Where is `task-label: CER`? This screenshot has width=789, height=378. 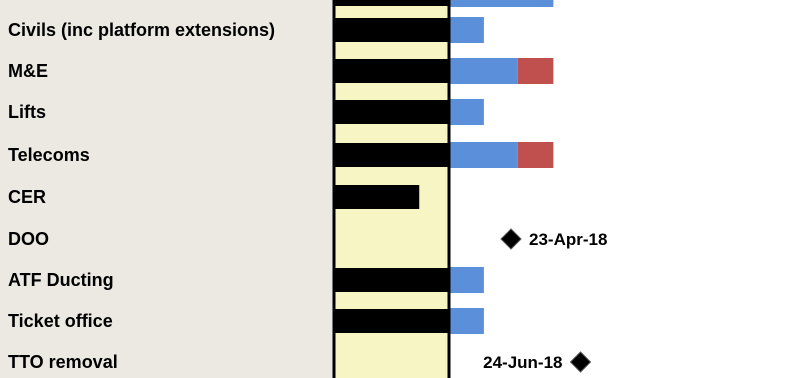
task-label: CER is located at coordinates (27, 197).